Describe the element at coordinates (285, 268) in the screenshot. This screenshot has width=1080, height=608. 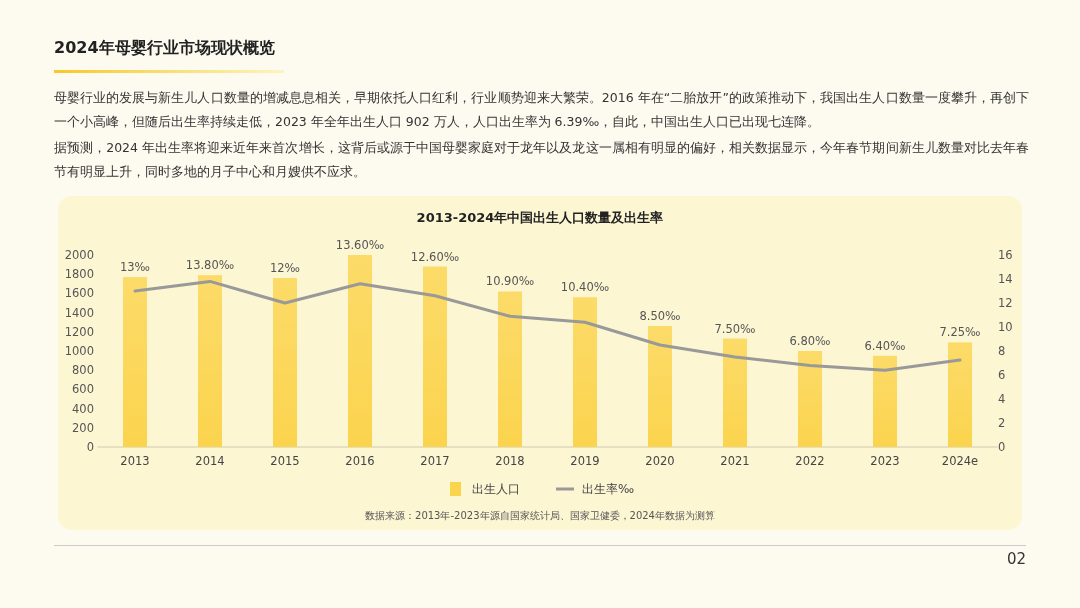
I see `data-label: 12‰` at that location.